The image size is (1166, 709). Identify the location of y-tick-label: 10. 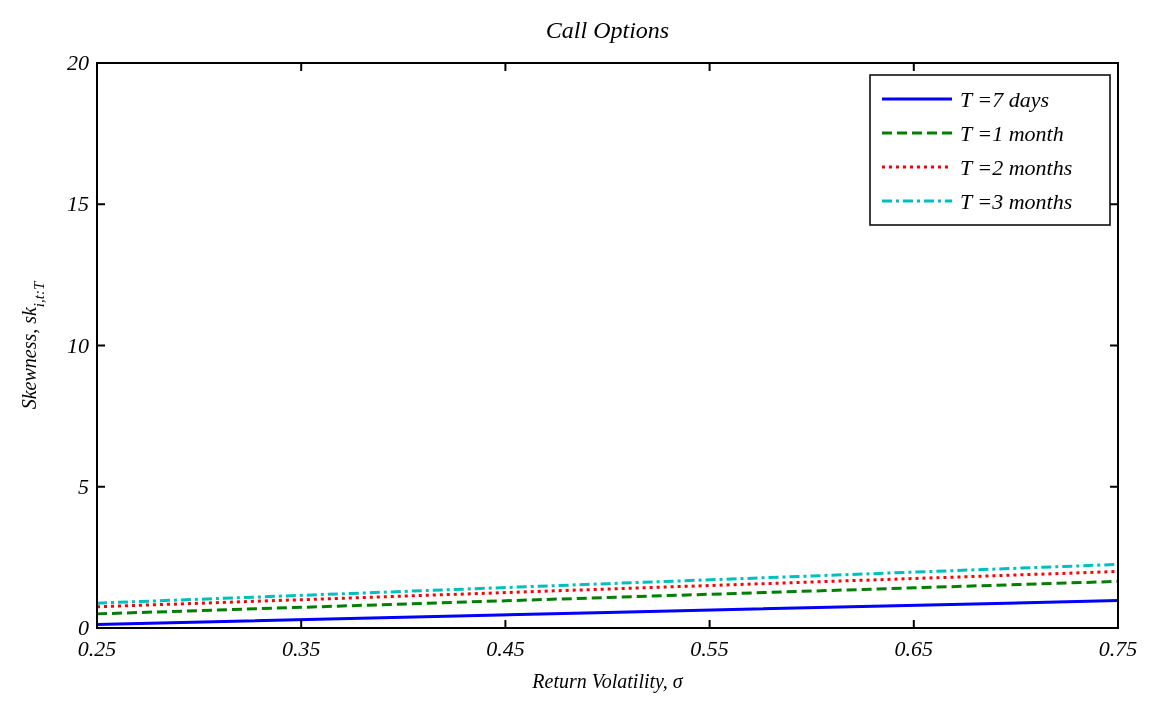
(78, 345).